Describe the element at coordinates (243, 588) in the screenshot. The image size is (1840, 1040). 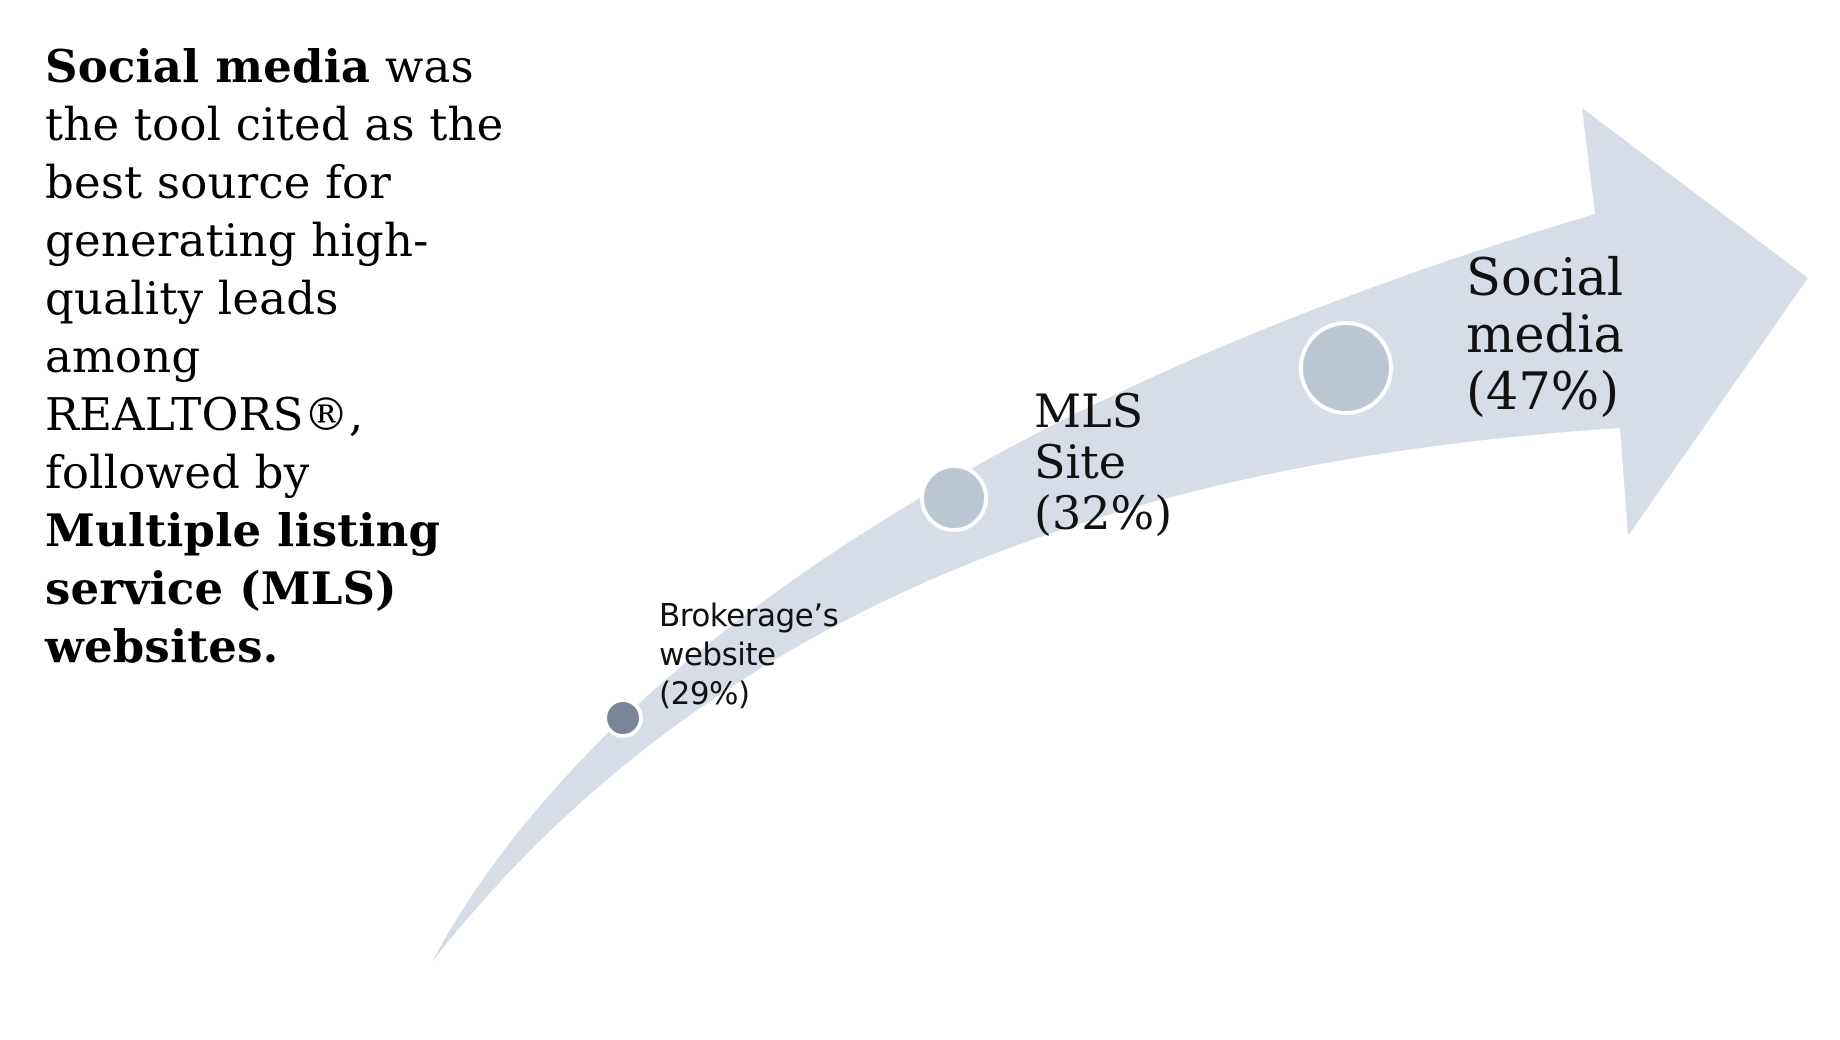
I see `intro-tail-bold: Multiple listing service (MLS) websites.` at that location.